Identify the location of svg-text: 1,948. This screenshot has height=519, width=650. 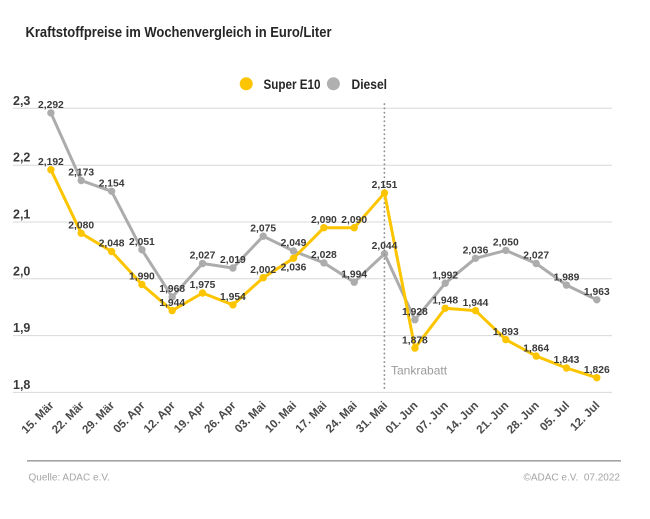
(445, 301).